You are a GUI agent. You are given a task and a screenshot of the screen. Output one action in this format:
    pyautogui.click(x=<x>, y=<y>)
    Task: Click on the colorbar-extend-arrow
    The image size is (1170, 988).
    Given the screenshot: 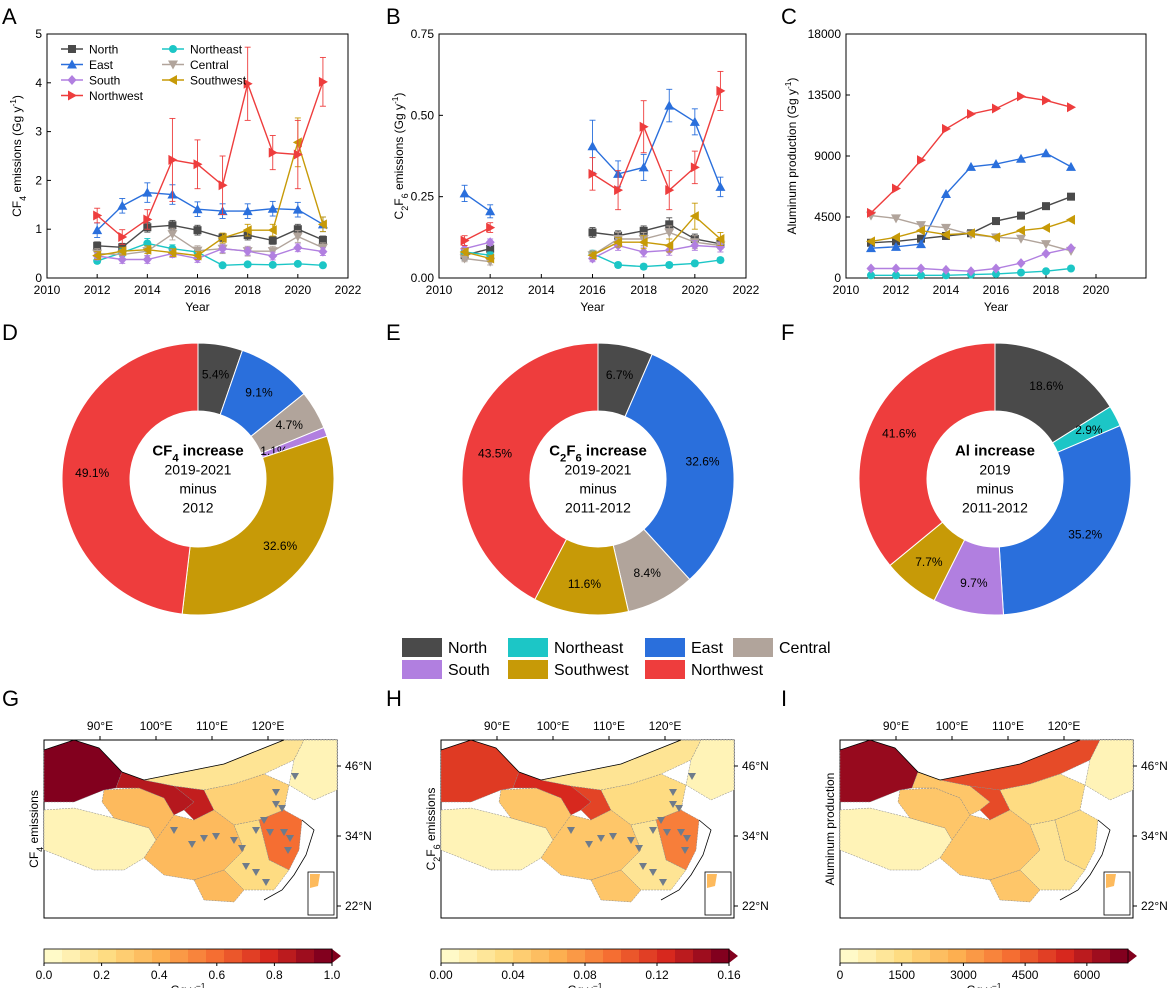 What is the action you would take?
    pyautogui.click(x=1132, y=956)
    